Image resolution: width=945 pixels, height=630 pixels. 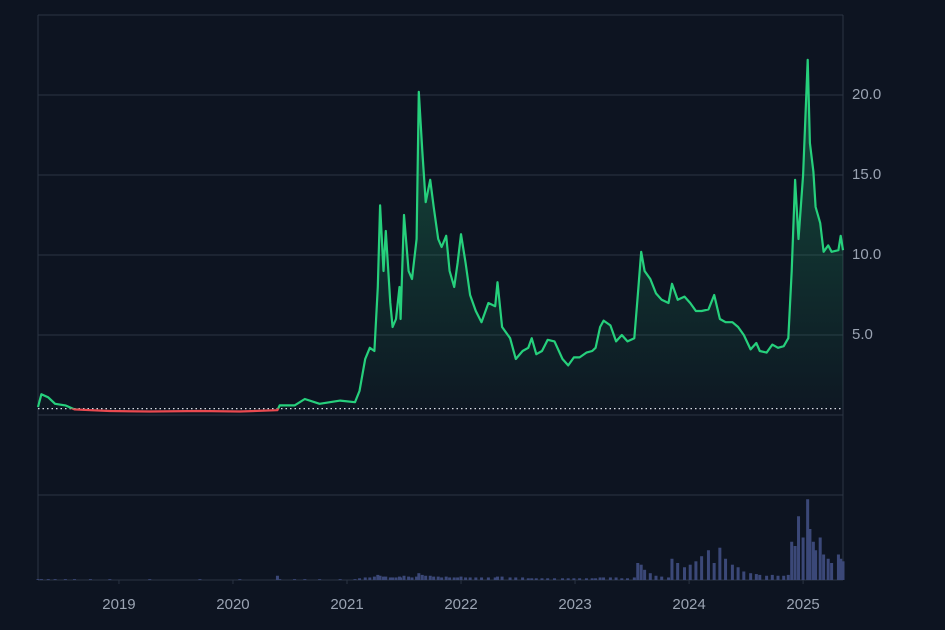 I want to click on x-tick-label: 2023, so click(x=574, y=604).